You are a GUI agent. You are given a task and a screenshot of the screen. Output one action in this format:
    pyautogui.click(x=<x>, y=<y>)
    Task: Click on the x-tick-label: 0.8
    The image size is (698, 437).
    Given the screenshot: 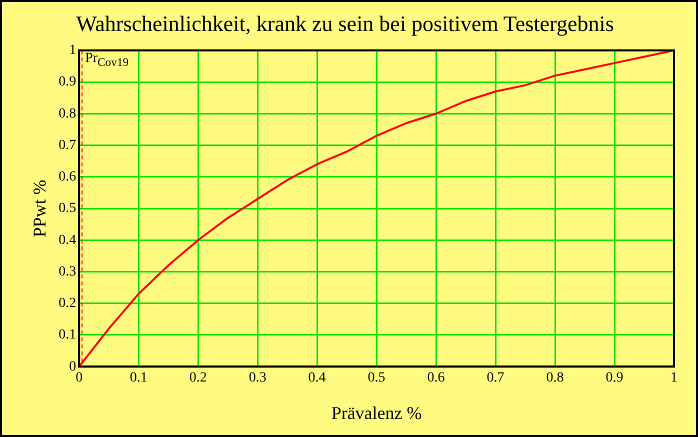 What is the action you would take?
    pyautogui.click(x=555, y=378)
    